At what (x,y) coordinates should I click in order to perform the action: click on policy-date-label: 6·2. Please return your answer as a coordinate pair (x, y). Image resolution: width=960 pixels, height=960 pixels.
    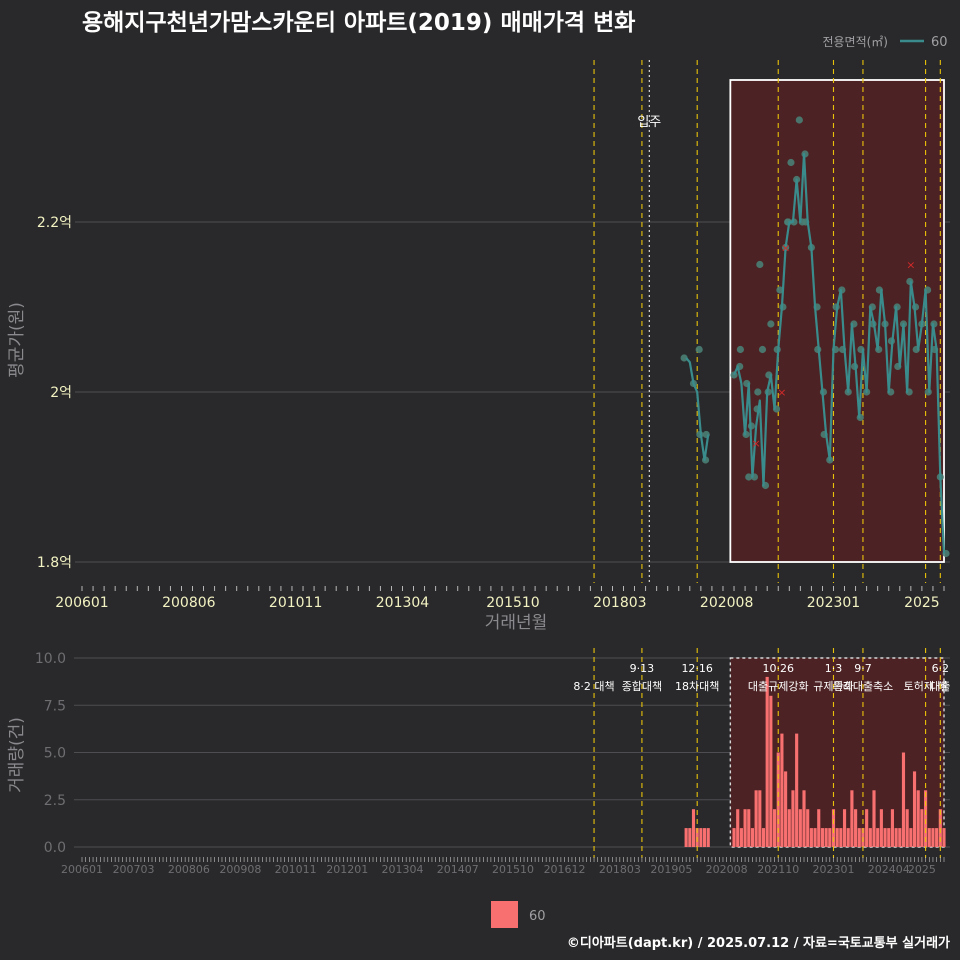
    Looking at the image, I should click on (941, 668).